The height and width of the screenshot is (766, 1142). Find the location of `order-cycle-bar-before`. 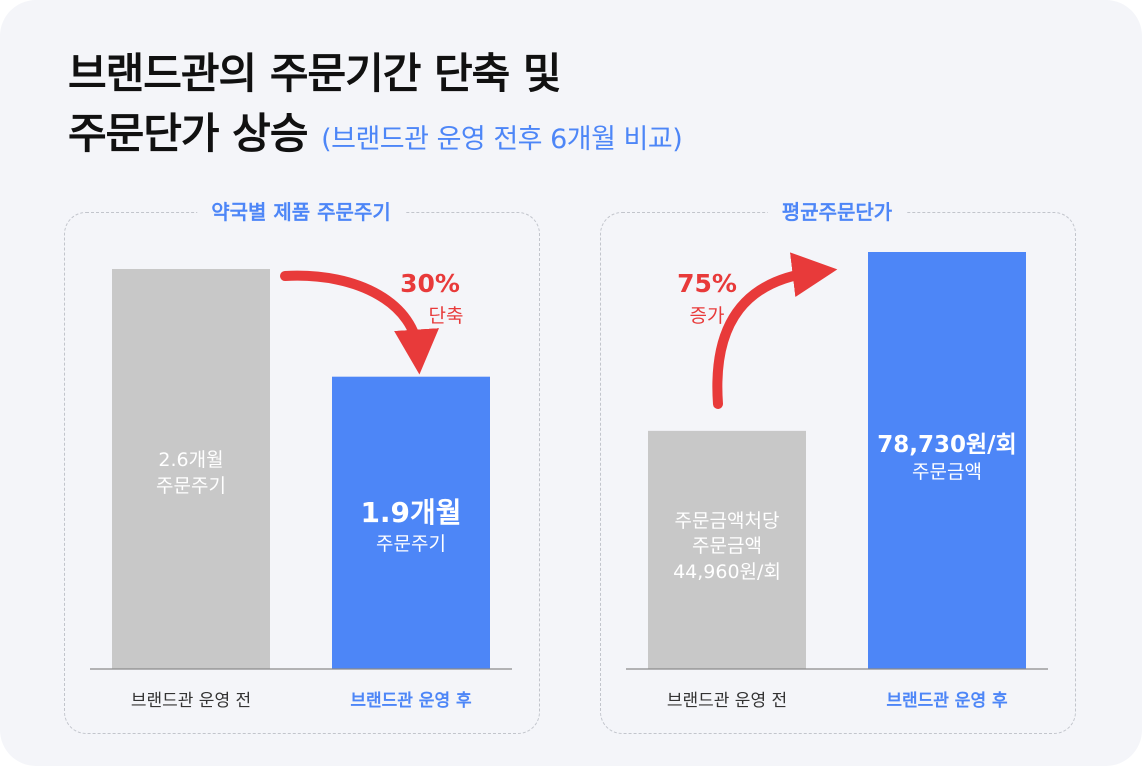

order-cycle-bar-before is located at coordinates (191, 469).